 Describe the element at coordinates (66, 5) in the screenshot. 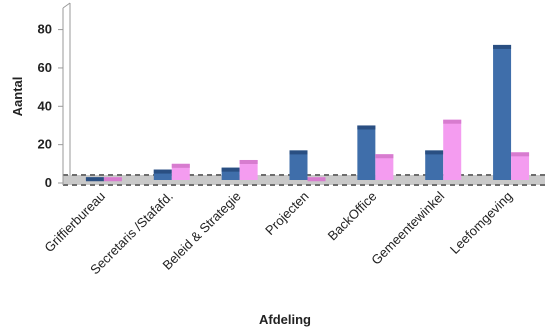

I see `y-axis-back-edge` at that location.